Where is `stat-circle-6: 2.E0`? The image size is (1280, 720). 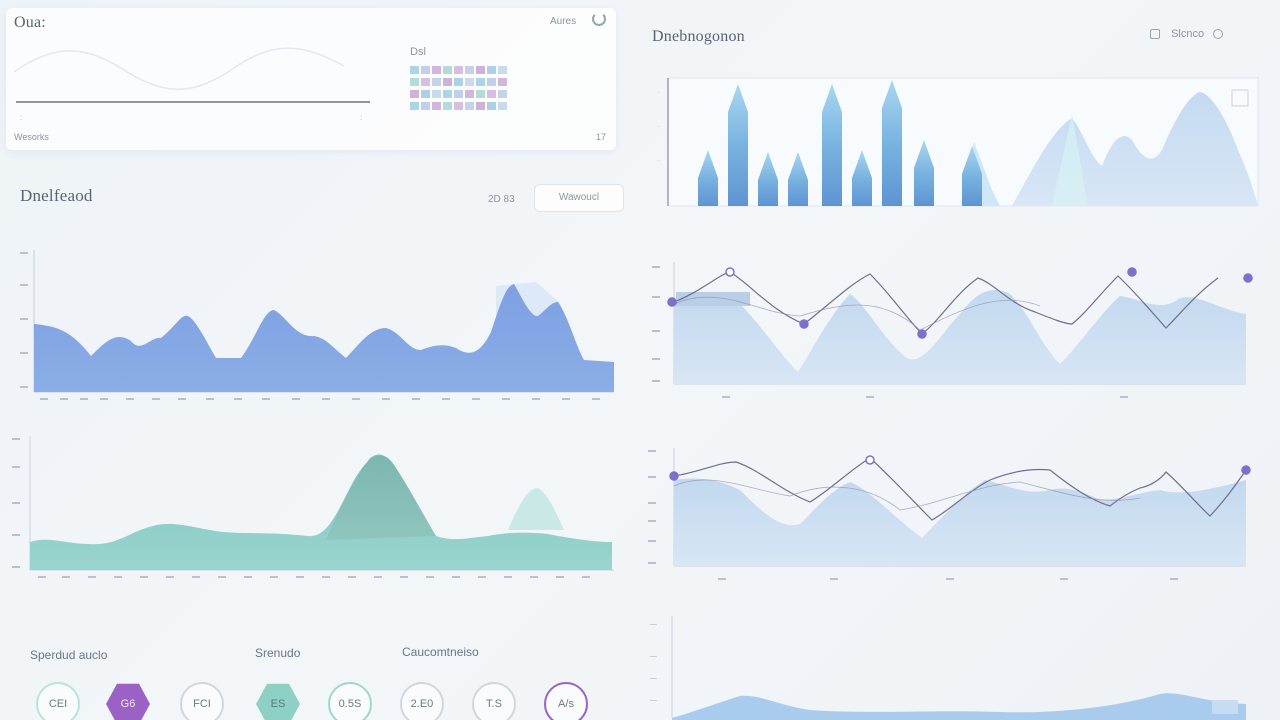
stat-circle-6: 2.E0 is located at coordinates (422, 701).